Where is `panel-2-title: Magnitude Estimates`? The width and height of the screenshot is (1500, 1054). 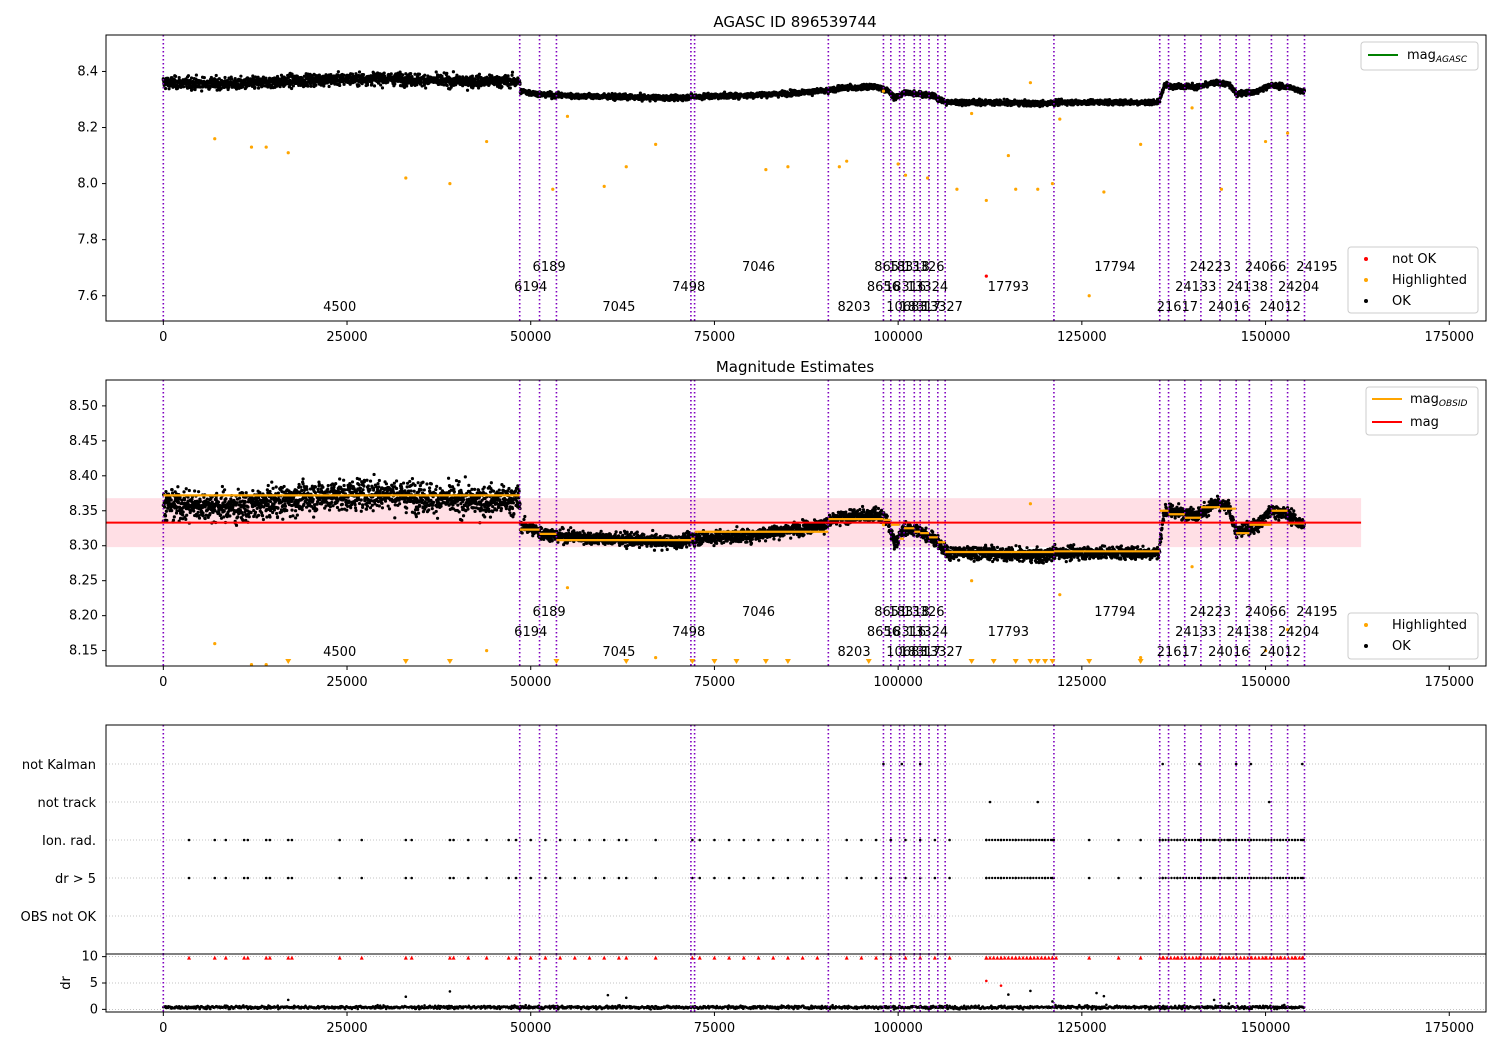
panel-2-title: Magnitude Estimates is located at coordinates (795, 367).